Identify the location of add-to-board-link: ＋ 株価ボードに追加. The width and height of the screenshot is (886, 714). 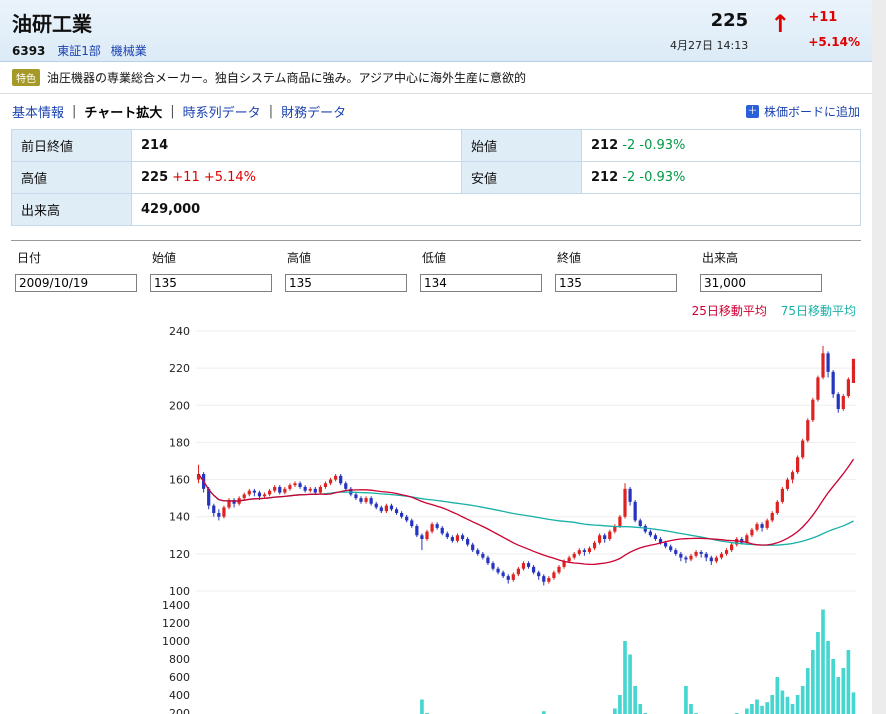
(802, 111).